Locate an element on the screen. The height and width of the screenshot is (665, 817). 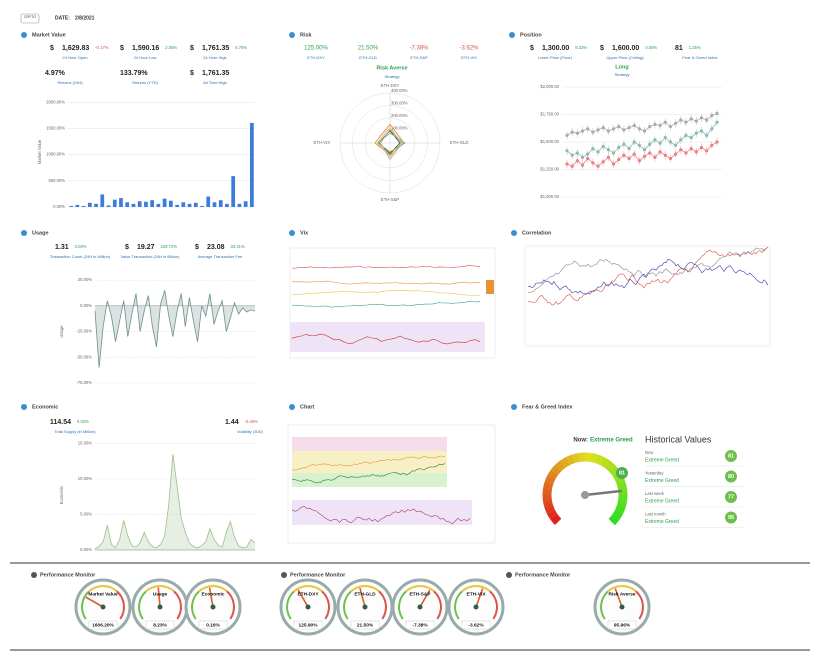
panel-title: Vix is located at coordinates (304, 233).